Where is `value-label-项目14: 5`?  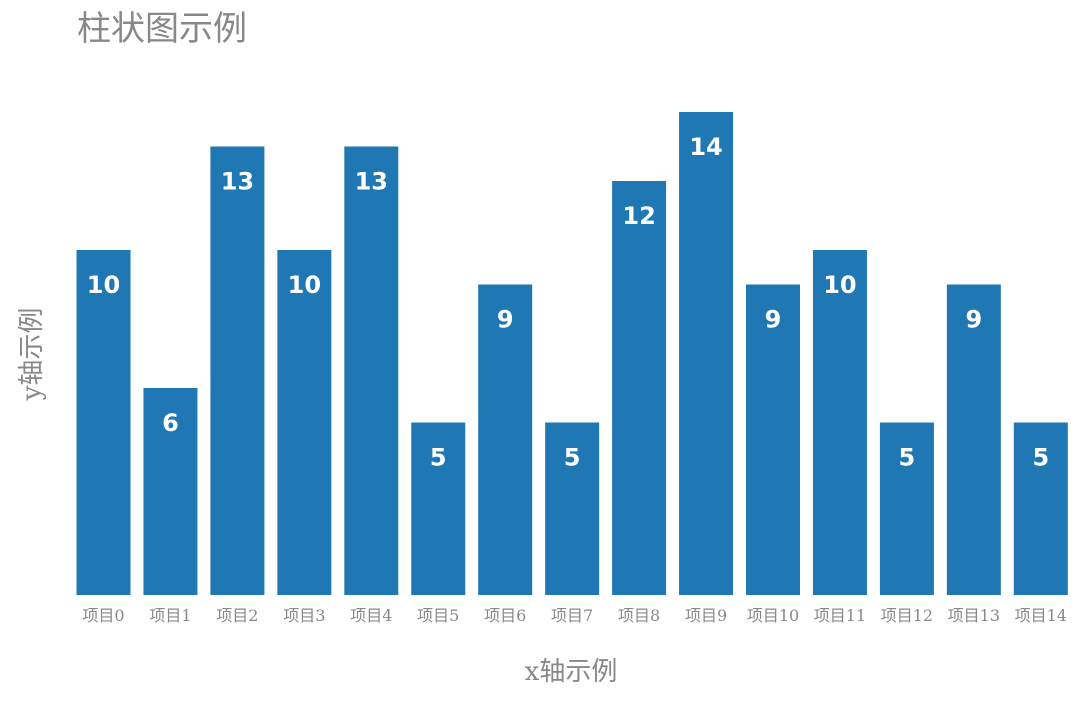 value-label-项目14: 5 is located at coordinates (1040, 458).